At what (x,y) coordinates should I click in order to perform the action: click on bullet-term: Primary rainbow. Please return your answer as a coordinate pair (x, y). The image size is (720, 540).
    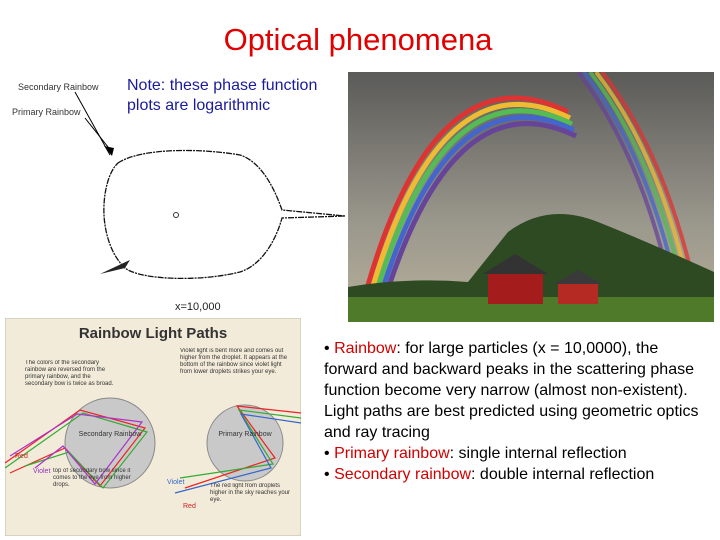
    Looking at the image, I should click on (392, 453).